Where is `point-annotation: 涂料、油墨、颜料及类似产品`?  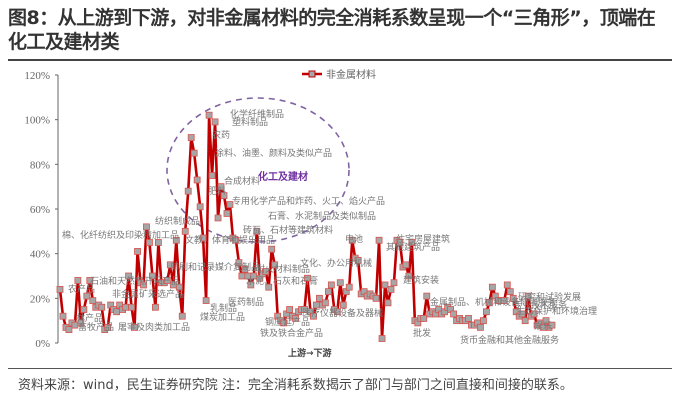 point-annotation: 涂料、油墨、颜料及类似产品 is located at coordinates (273, 153).